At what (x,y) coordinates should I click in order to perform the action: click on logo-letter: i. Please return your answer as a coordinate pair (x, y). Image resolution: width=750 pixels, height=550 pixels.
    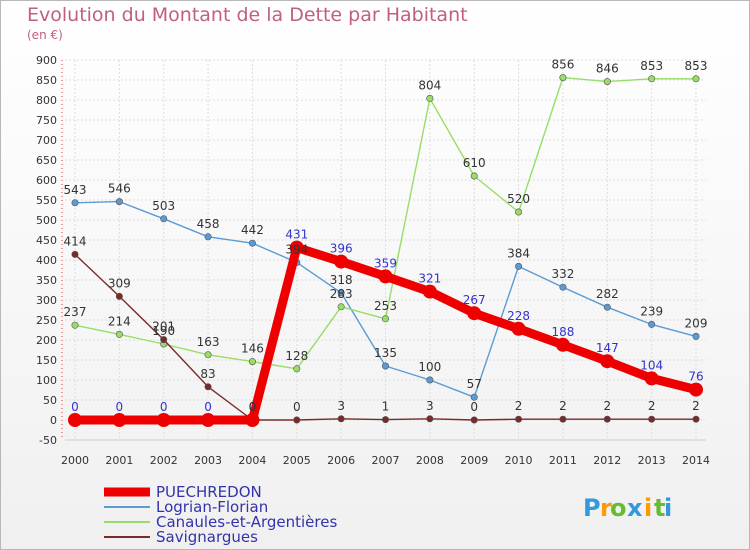
    Looking at the image, I should click on (668, 508).